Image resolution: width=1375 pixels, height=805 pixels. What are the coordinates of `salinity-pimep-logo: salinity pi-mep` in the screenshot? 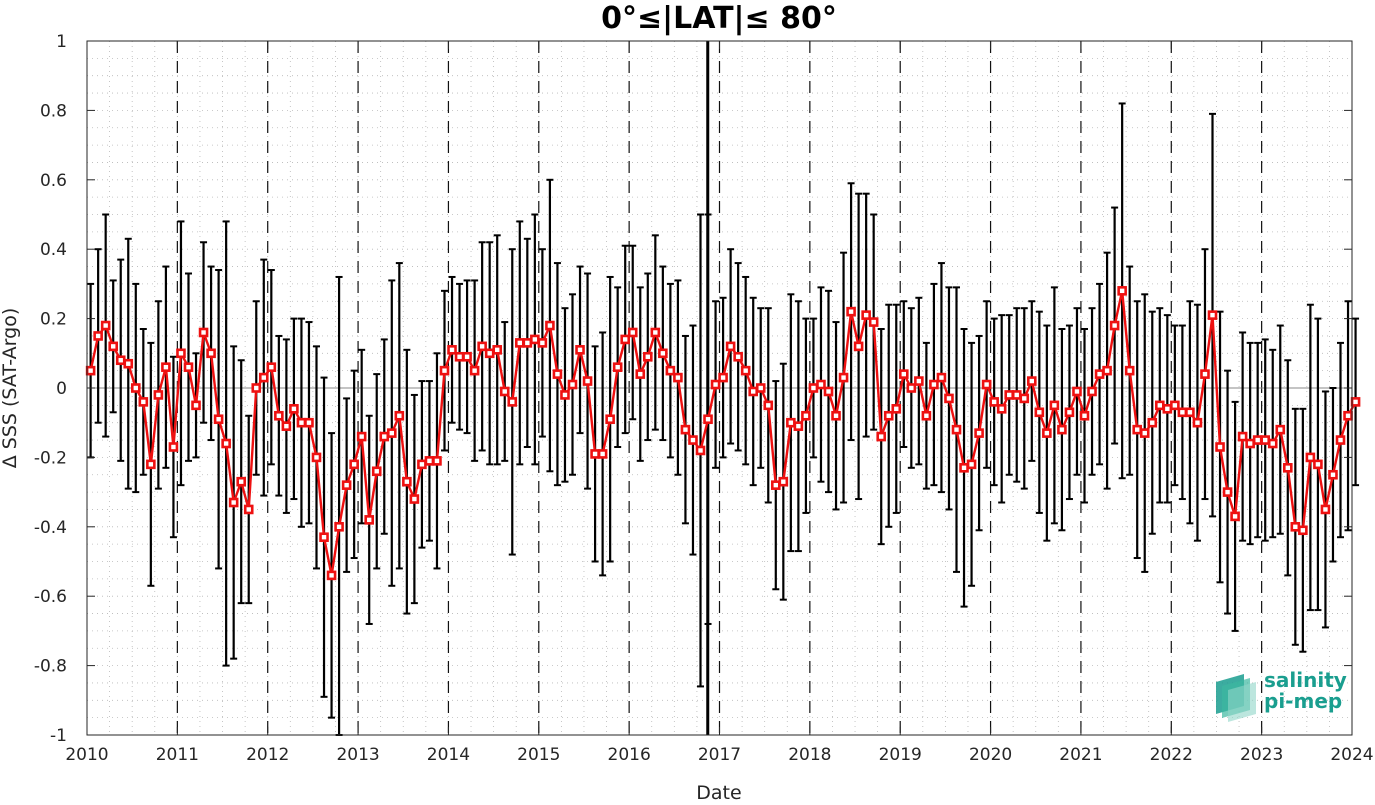 It's located at (1281, 695).